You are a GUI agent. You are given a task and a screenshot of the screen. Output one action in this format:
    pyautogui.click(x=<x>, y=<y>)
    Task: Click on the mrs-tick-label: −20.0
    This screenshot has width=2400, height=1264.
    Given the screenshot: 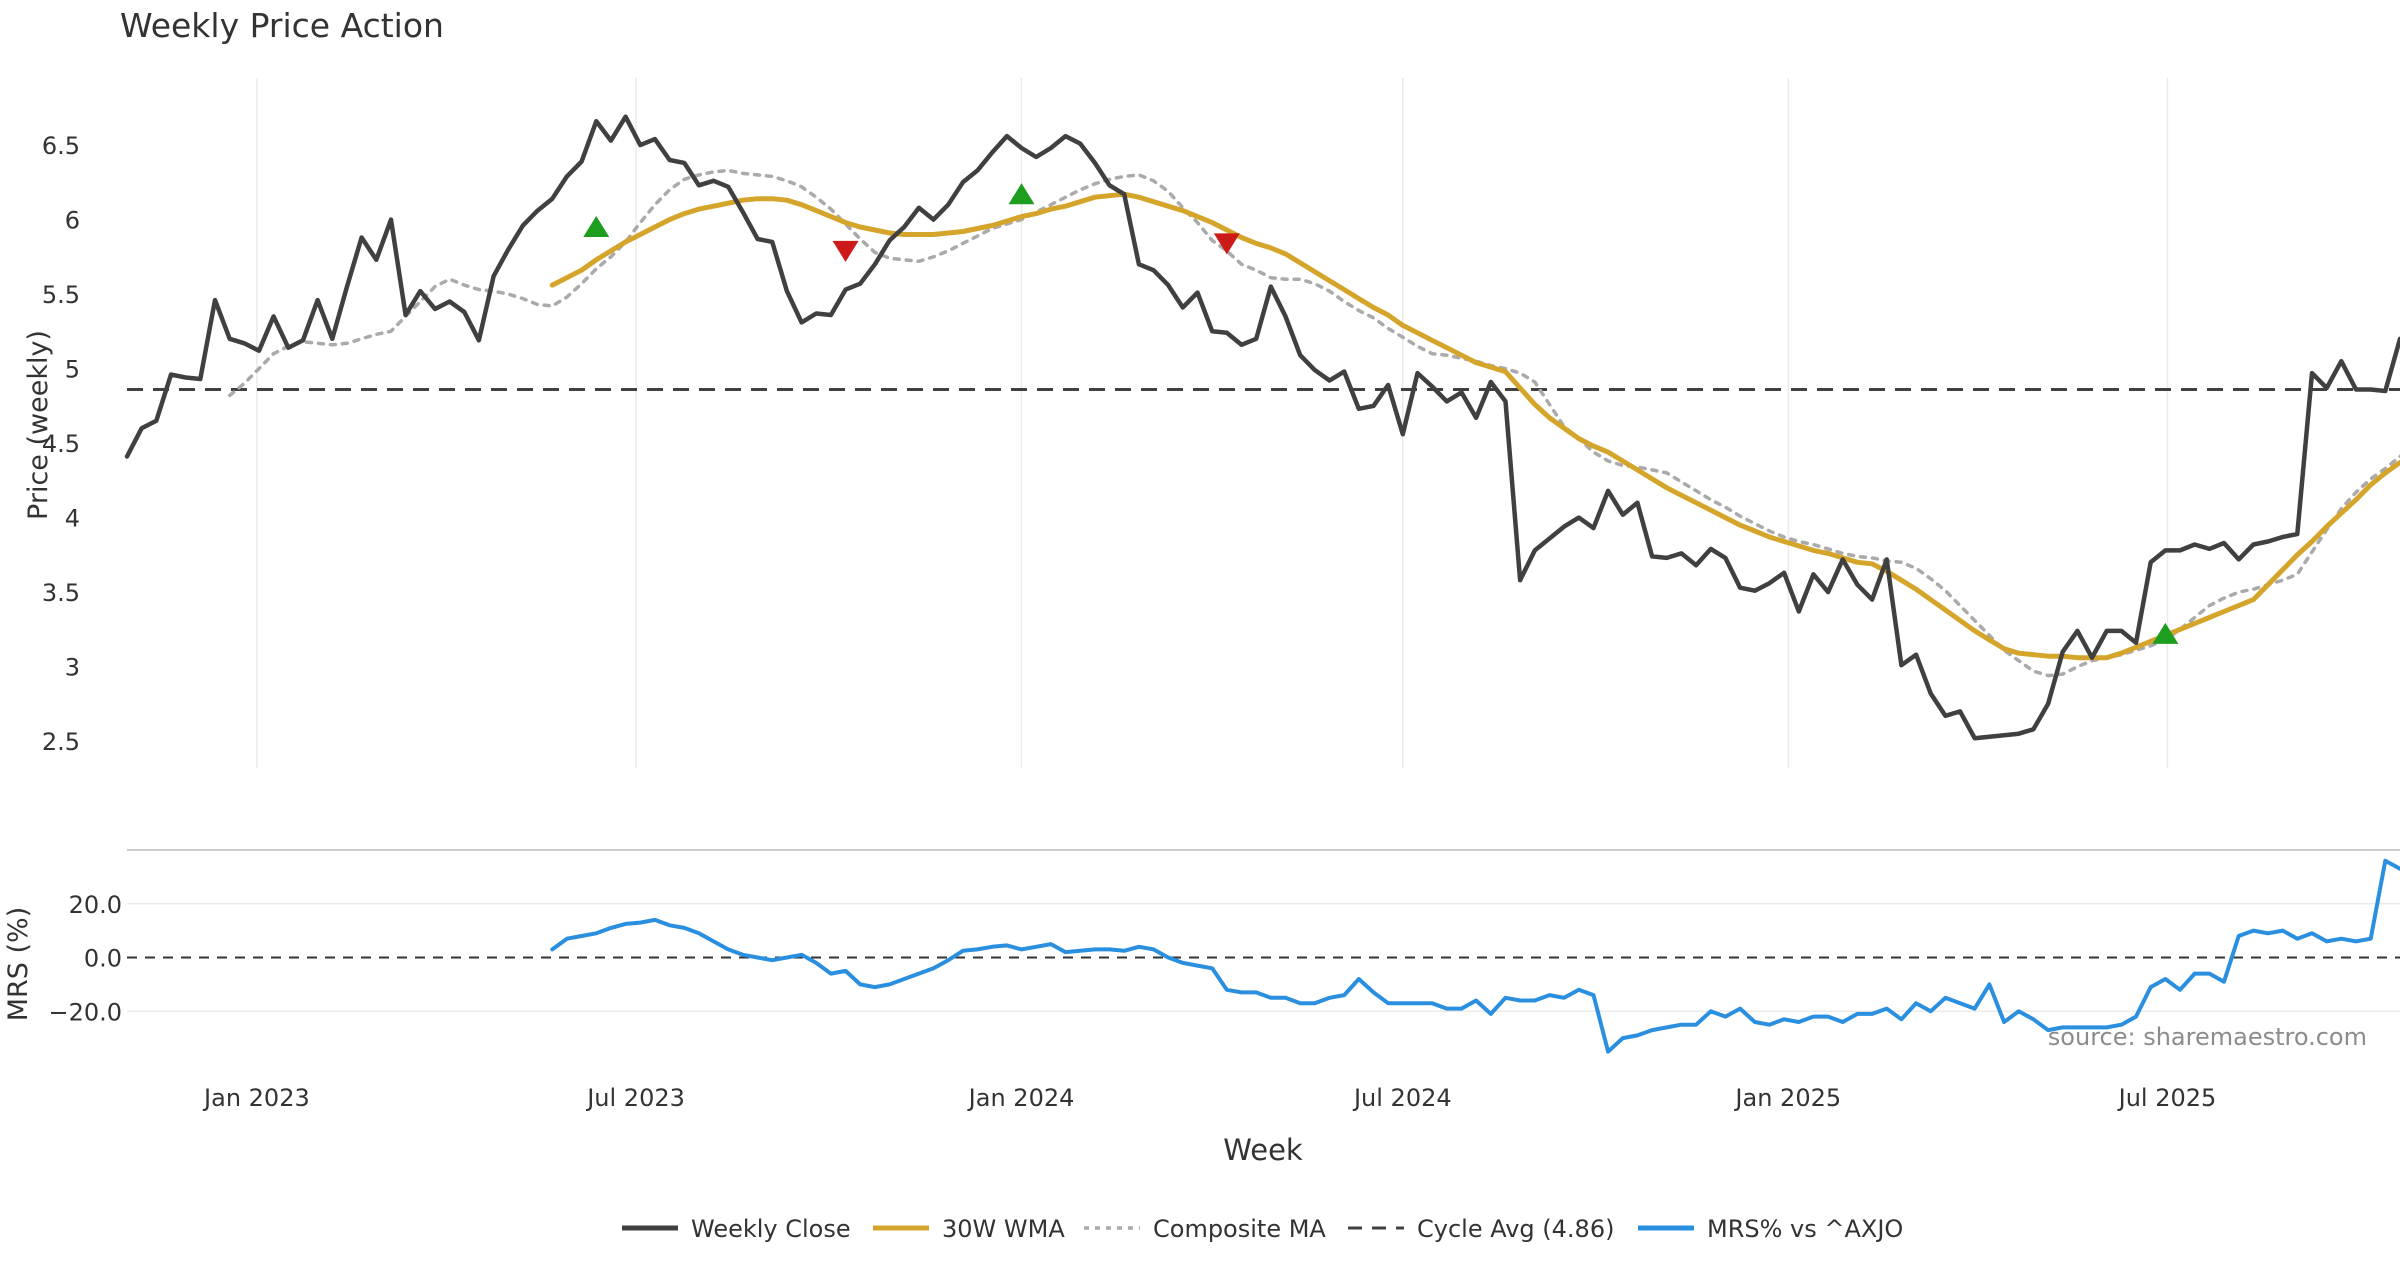 What is the action you would take?
    pyautogui.click(x=85, y=1012)
    